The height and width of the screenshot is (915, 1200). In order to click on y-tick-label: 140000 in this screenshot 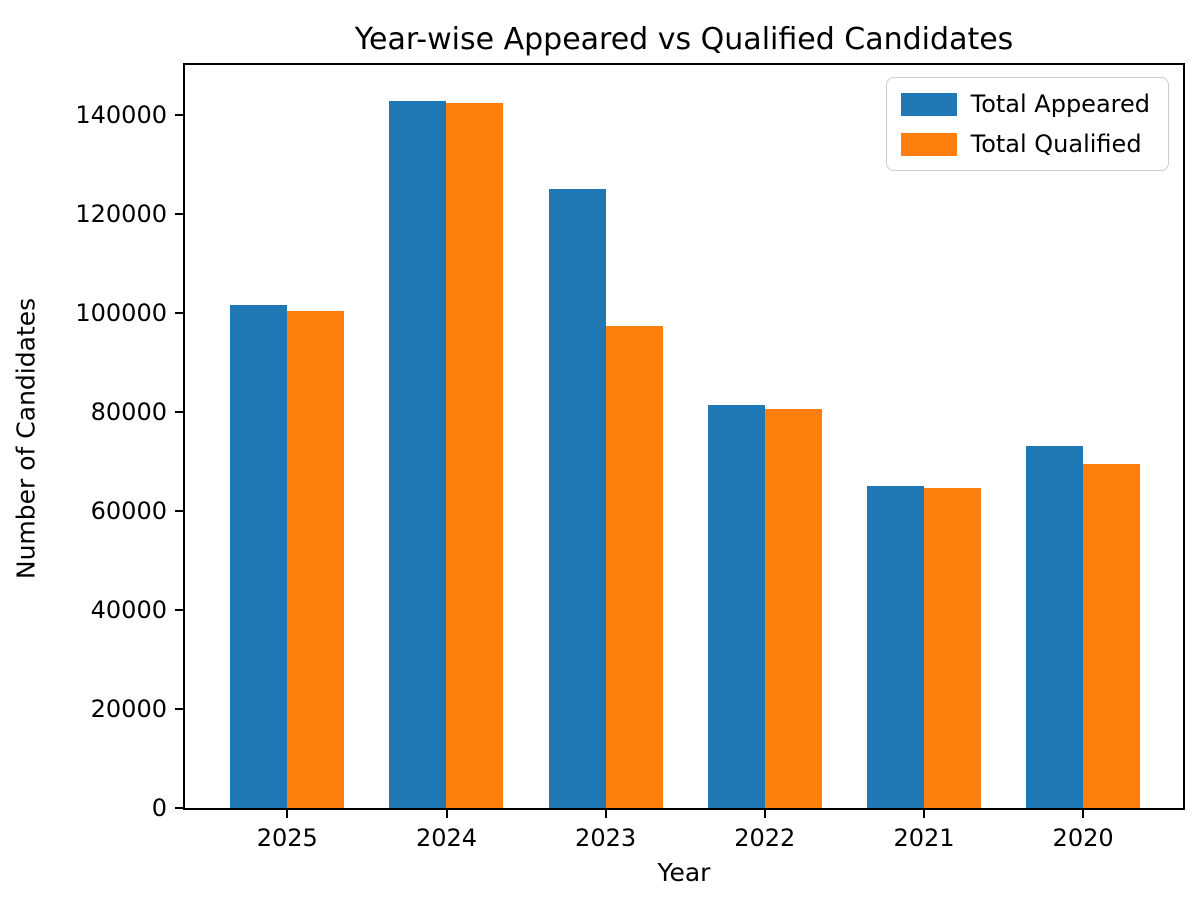, I will do `click(121, 114)`.